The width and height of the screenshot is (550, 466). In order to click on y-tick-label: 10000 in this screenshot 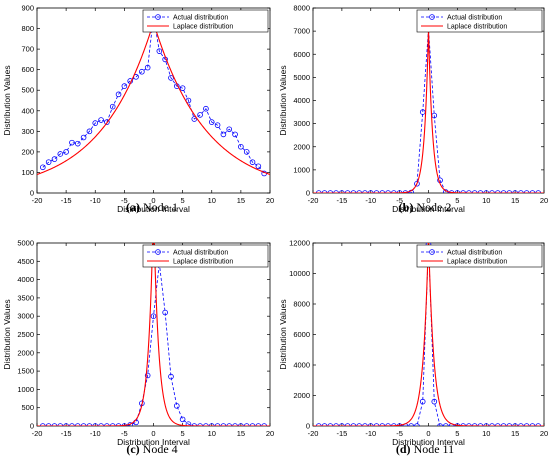, I will do `click(299, 273)`.